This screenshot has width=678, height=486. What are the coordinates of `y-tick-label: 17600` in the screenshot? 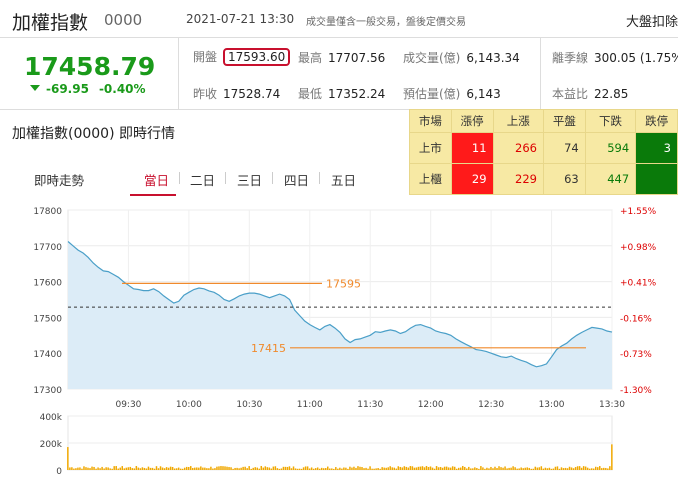 It's located at (47, 284).